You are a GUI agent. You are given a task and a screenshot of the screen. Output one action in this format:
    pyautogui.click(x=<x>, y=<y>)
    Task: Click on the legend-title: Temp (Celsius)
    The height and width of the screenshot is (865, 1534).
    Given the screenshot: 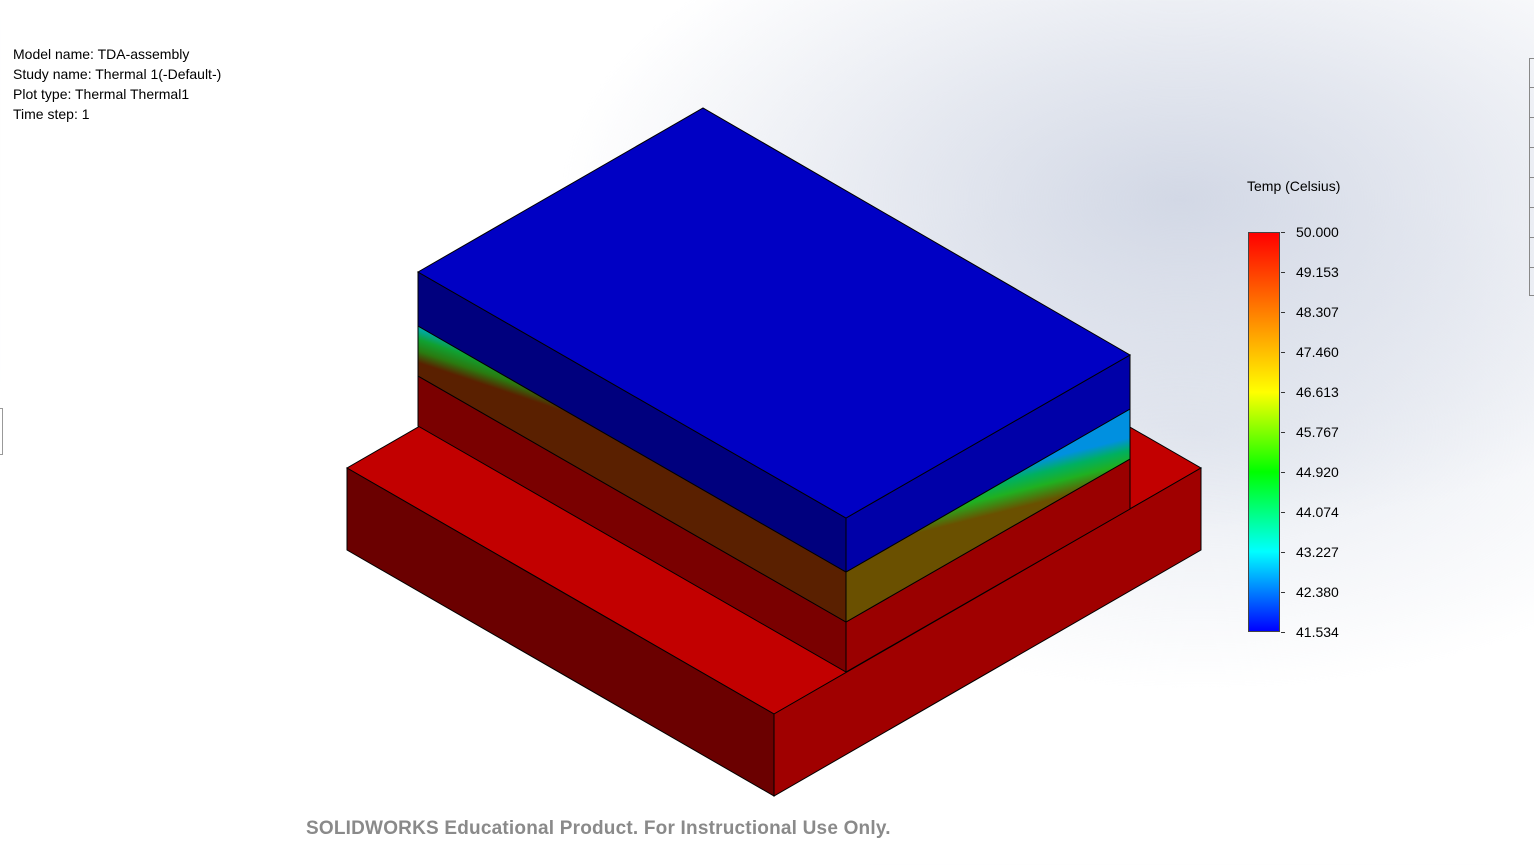 What is the action you would take?
    pyautogui.click(x=1294, y=186)
    